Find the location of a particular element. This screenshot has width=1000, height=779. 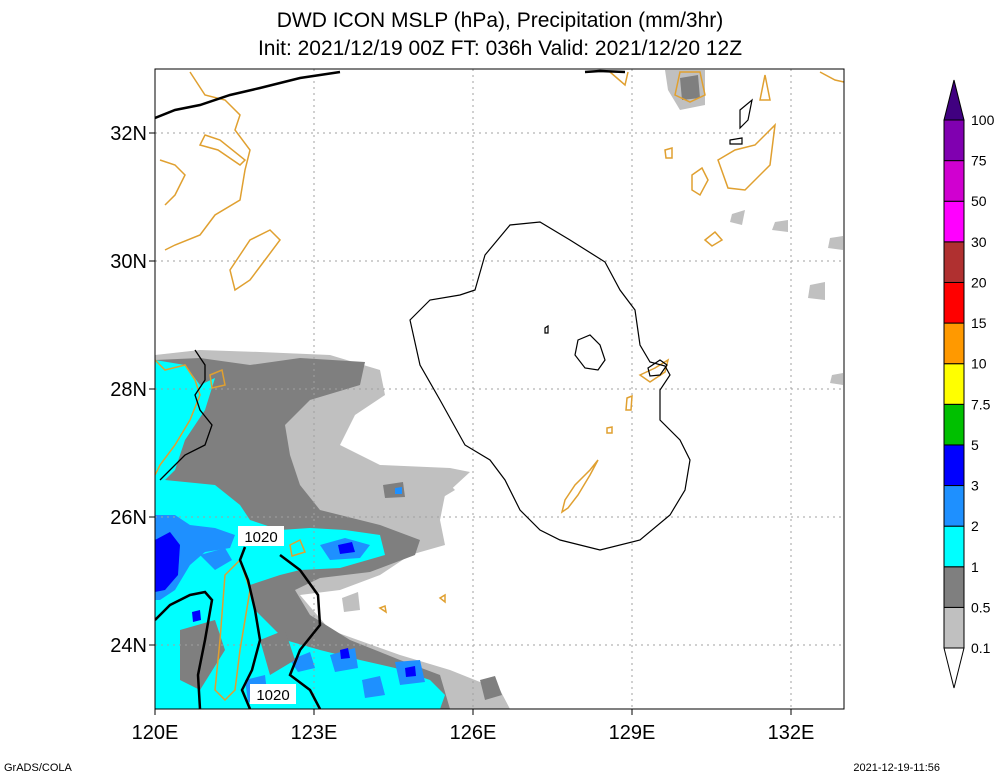

colorbar-label: 1 is located at coordinates (975, 567).